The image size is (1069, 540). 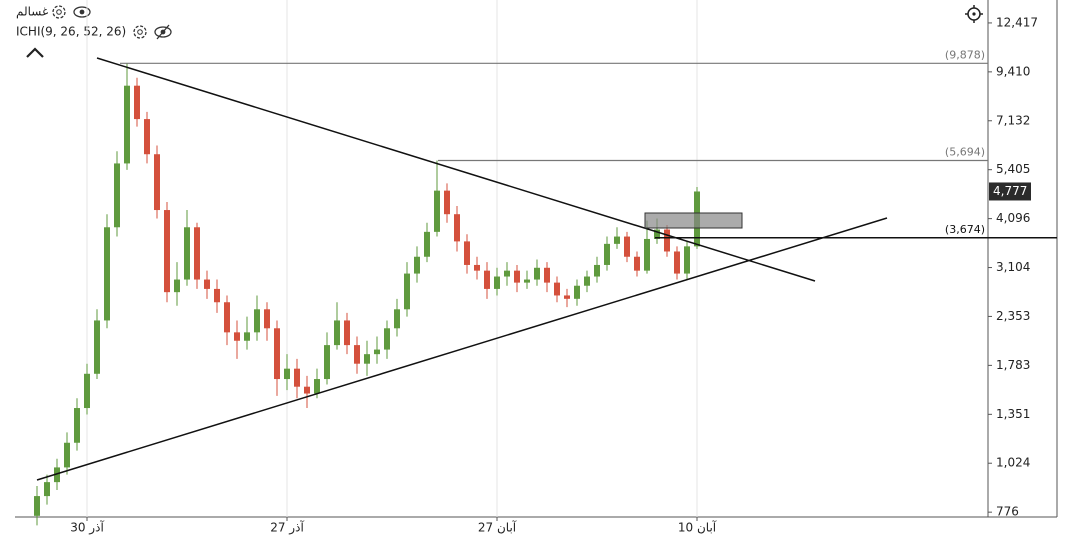 I want to click on y-tick-label: 1,024, so click(x=1013, y=463).